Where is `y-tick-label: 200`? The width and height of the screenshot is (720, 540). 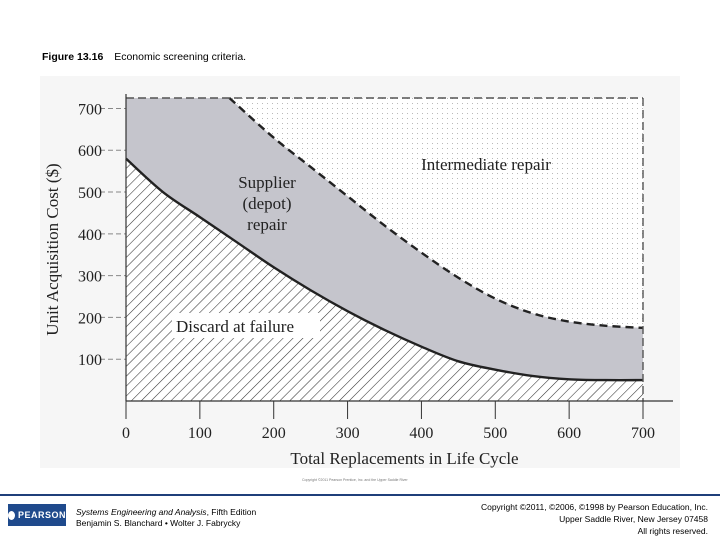 y-tick-label: 200 is located at coordinates (90, 318).